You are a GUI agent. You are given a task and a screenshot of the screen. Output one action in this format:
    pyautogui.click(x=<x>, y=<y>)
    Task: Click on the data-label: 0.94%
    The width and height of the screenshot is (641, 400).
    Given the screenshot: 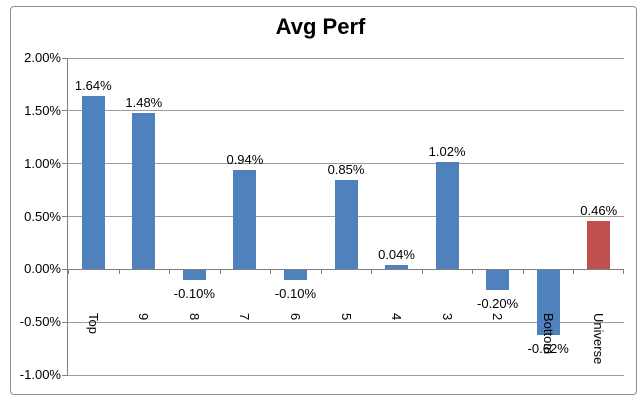 What is the action you would take?
    pyautogui.click(x=245, y=159)
    